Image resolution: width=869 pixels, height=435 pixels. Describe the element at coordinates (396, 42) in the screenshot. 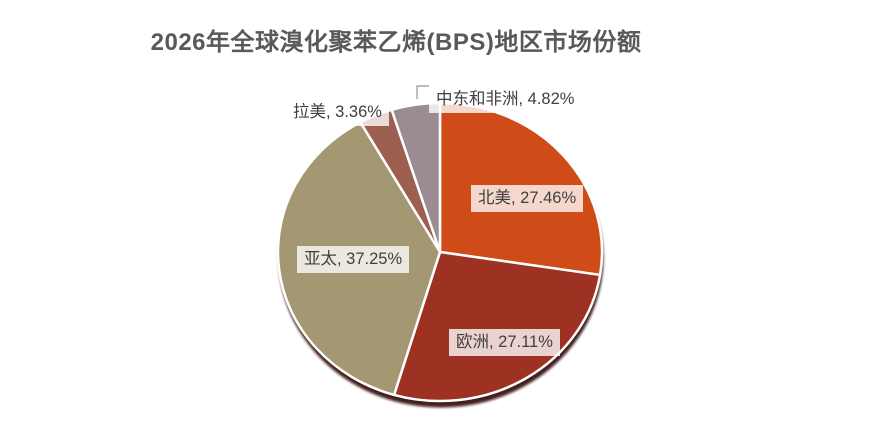

I see `chart-title: 2026年全球溴化聚苯乙烯(BPS)地区市场份额` at that location.